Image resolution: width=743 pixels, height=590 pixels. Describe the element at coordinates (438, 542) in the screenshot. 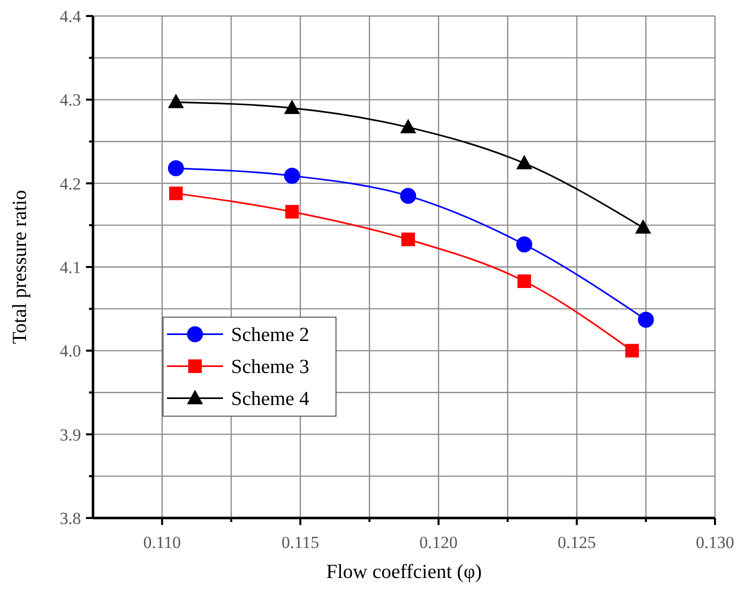

I see `x-tick-label: 0.120` at that location.